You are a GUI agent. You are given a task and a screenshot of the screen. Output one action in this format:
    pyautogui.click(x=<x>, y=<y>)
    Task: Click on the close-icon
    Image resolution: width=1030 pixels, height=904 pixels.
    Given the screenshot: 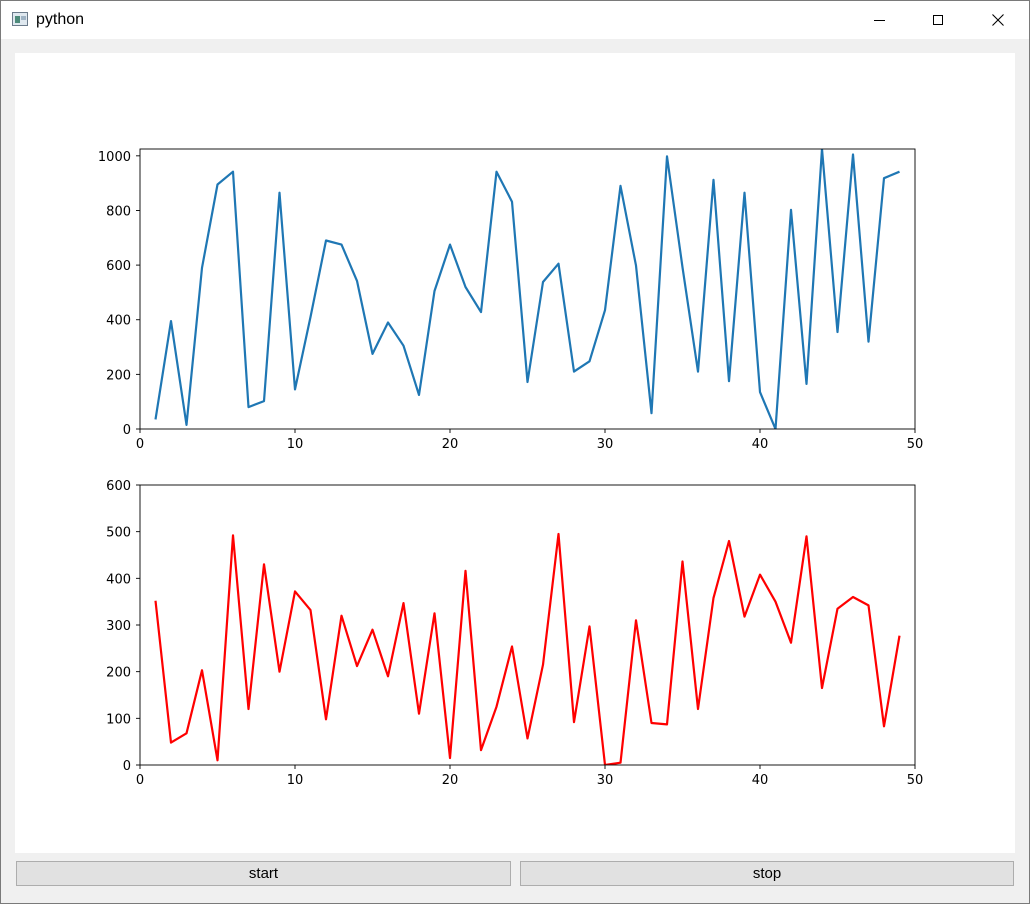 What is the action you would take?
    pyautogui.click(x=998, y=20)
    